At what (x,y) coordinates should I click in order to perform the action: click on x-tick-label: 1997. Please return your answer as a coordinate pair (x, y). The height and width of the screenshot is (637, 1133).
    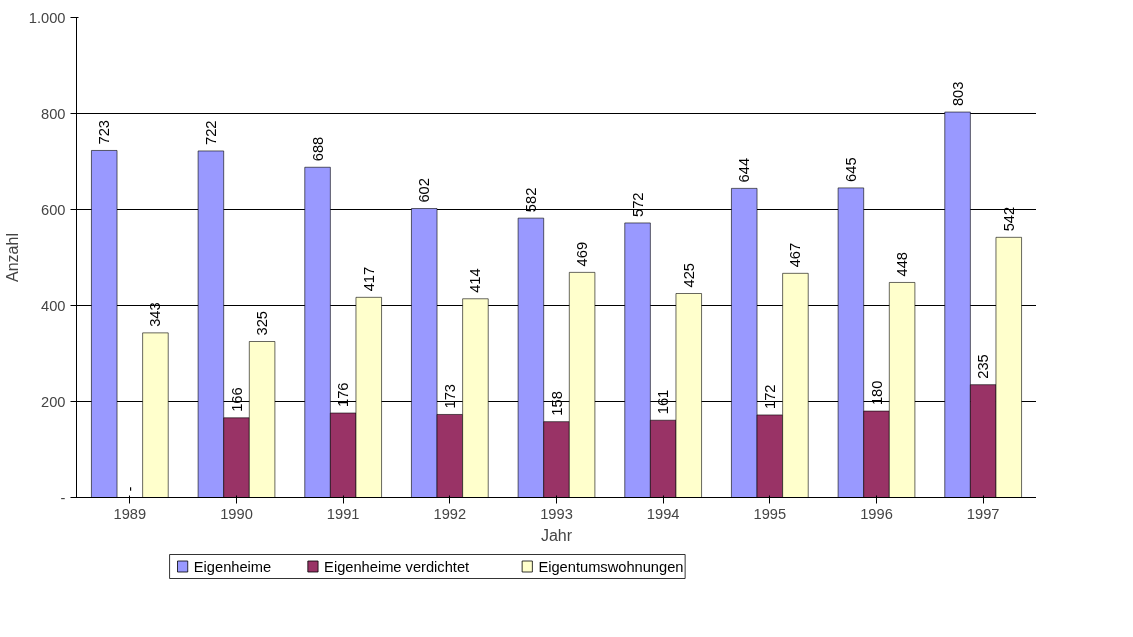
    Looking at the image, I should click on (983, 513).